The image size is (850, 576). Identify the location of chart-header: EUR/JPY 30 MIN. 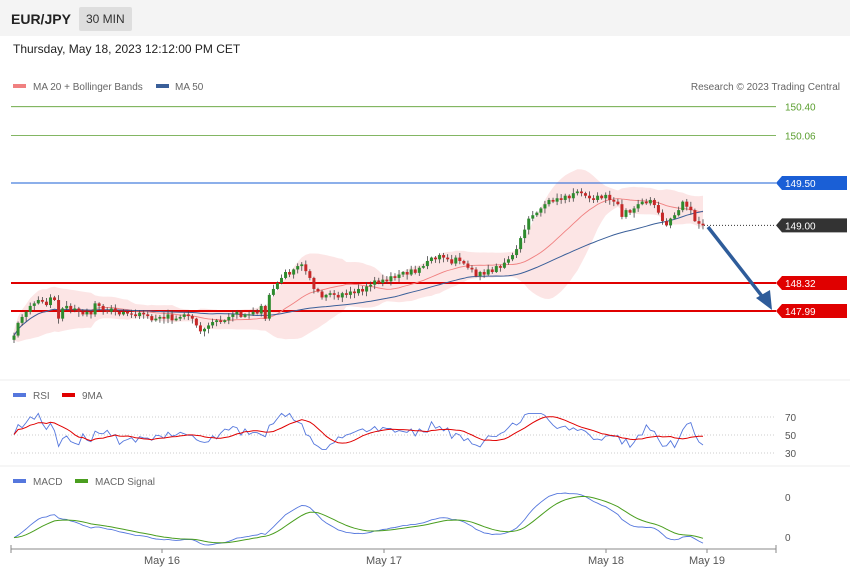
(425, 18).